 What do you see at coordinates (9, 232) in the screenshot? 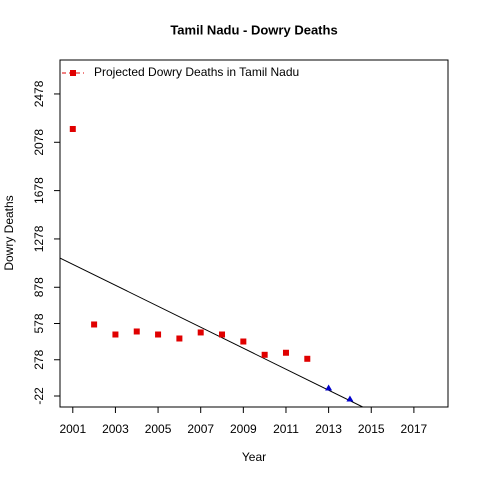
I see `y-axis-label: Dowry Deaths` at bounding box center [9, 232].